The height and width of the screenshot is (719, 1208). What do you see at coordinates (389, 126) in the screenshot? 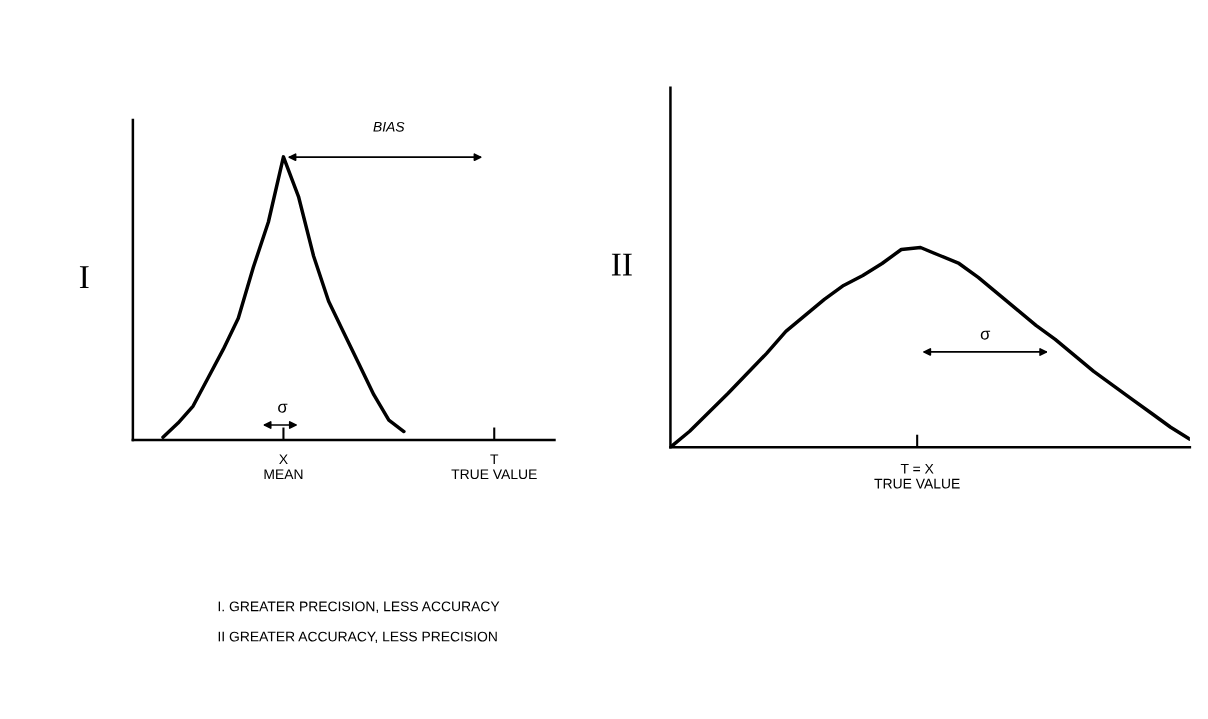
I see `text: BIAS` at bounding box center [389, 126].